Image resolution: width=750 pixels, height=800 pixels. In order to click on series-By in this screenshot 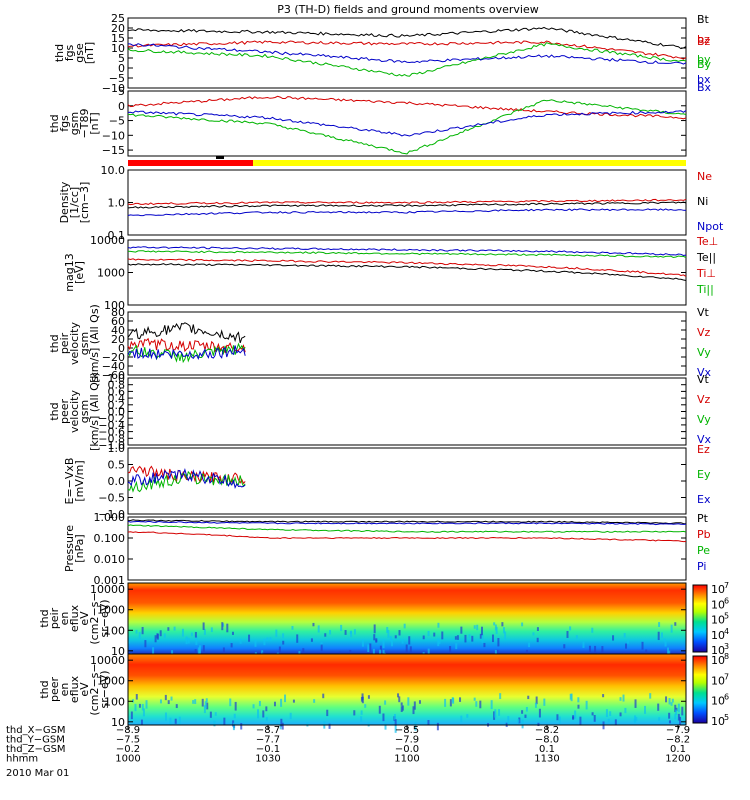, I will do `click(407, 127)`.